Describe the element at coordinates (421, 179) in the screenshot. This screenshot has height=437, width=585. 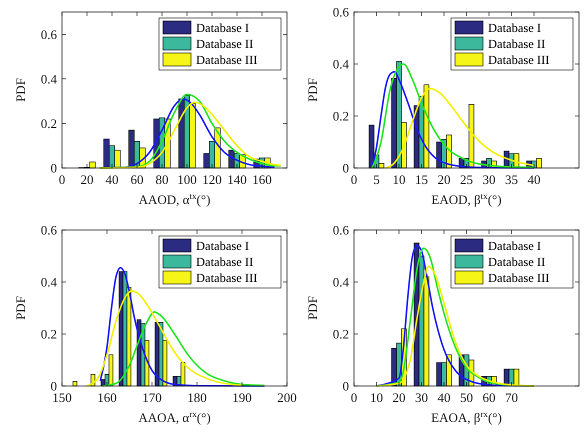
I see `x-tick-label: 15` at that location.